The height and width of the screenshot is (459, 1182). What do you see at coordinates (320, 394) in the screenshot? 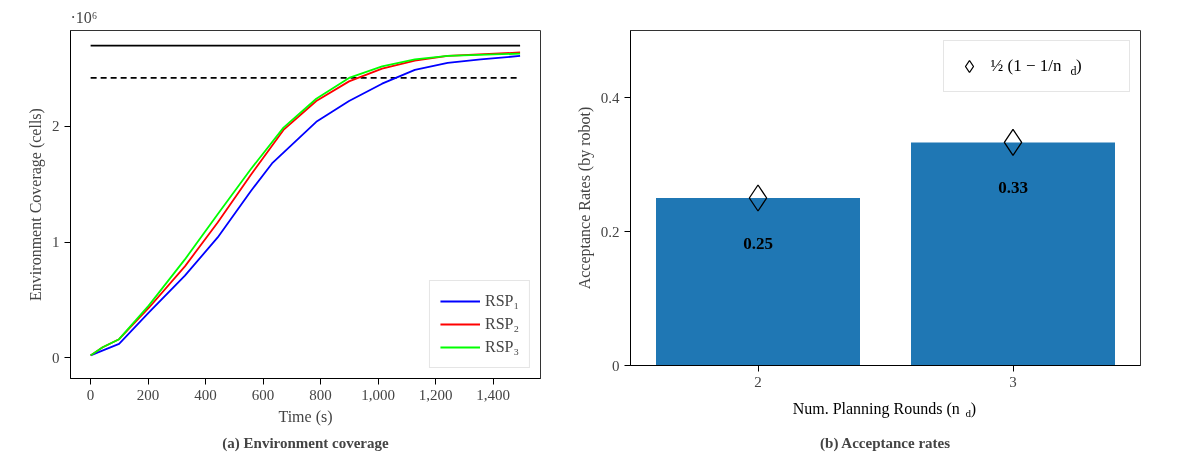
I see `x-tick-label: 800` at bounding box center [320, 394].